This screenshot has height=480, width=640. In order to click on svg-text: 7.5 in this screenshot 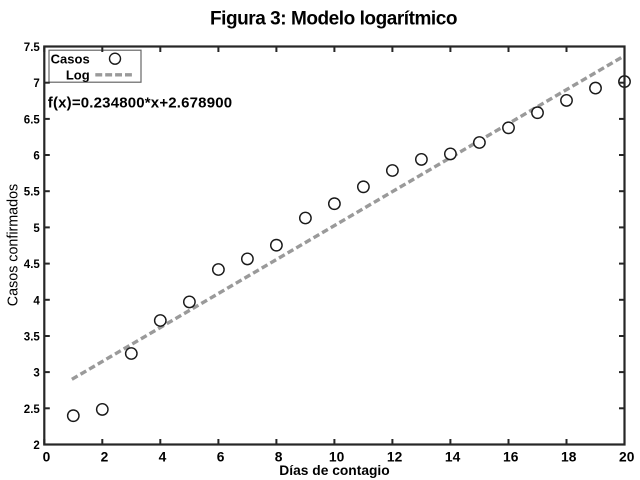, I will do `click(32, 48)`.